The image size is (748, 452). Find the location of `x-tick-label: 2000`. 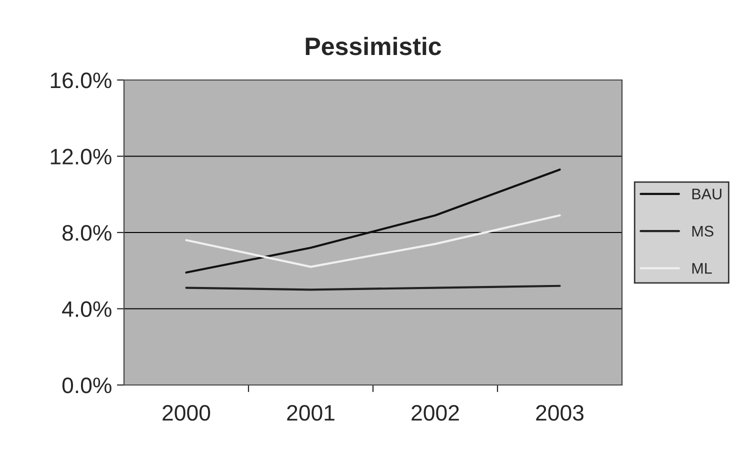

x-tick-label: 2000 is located at coordinates (186, 413).